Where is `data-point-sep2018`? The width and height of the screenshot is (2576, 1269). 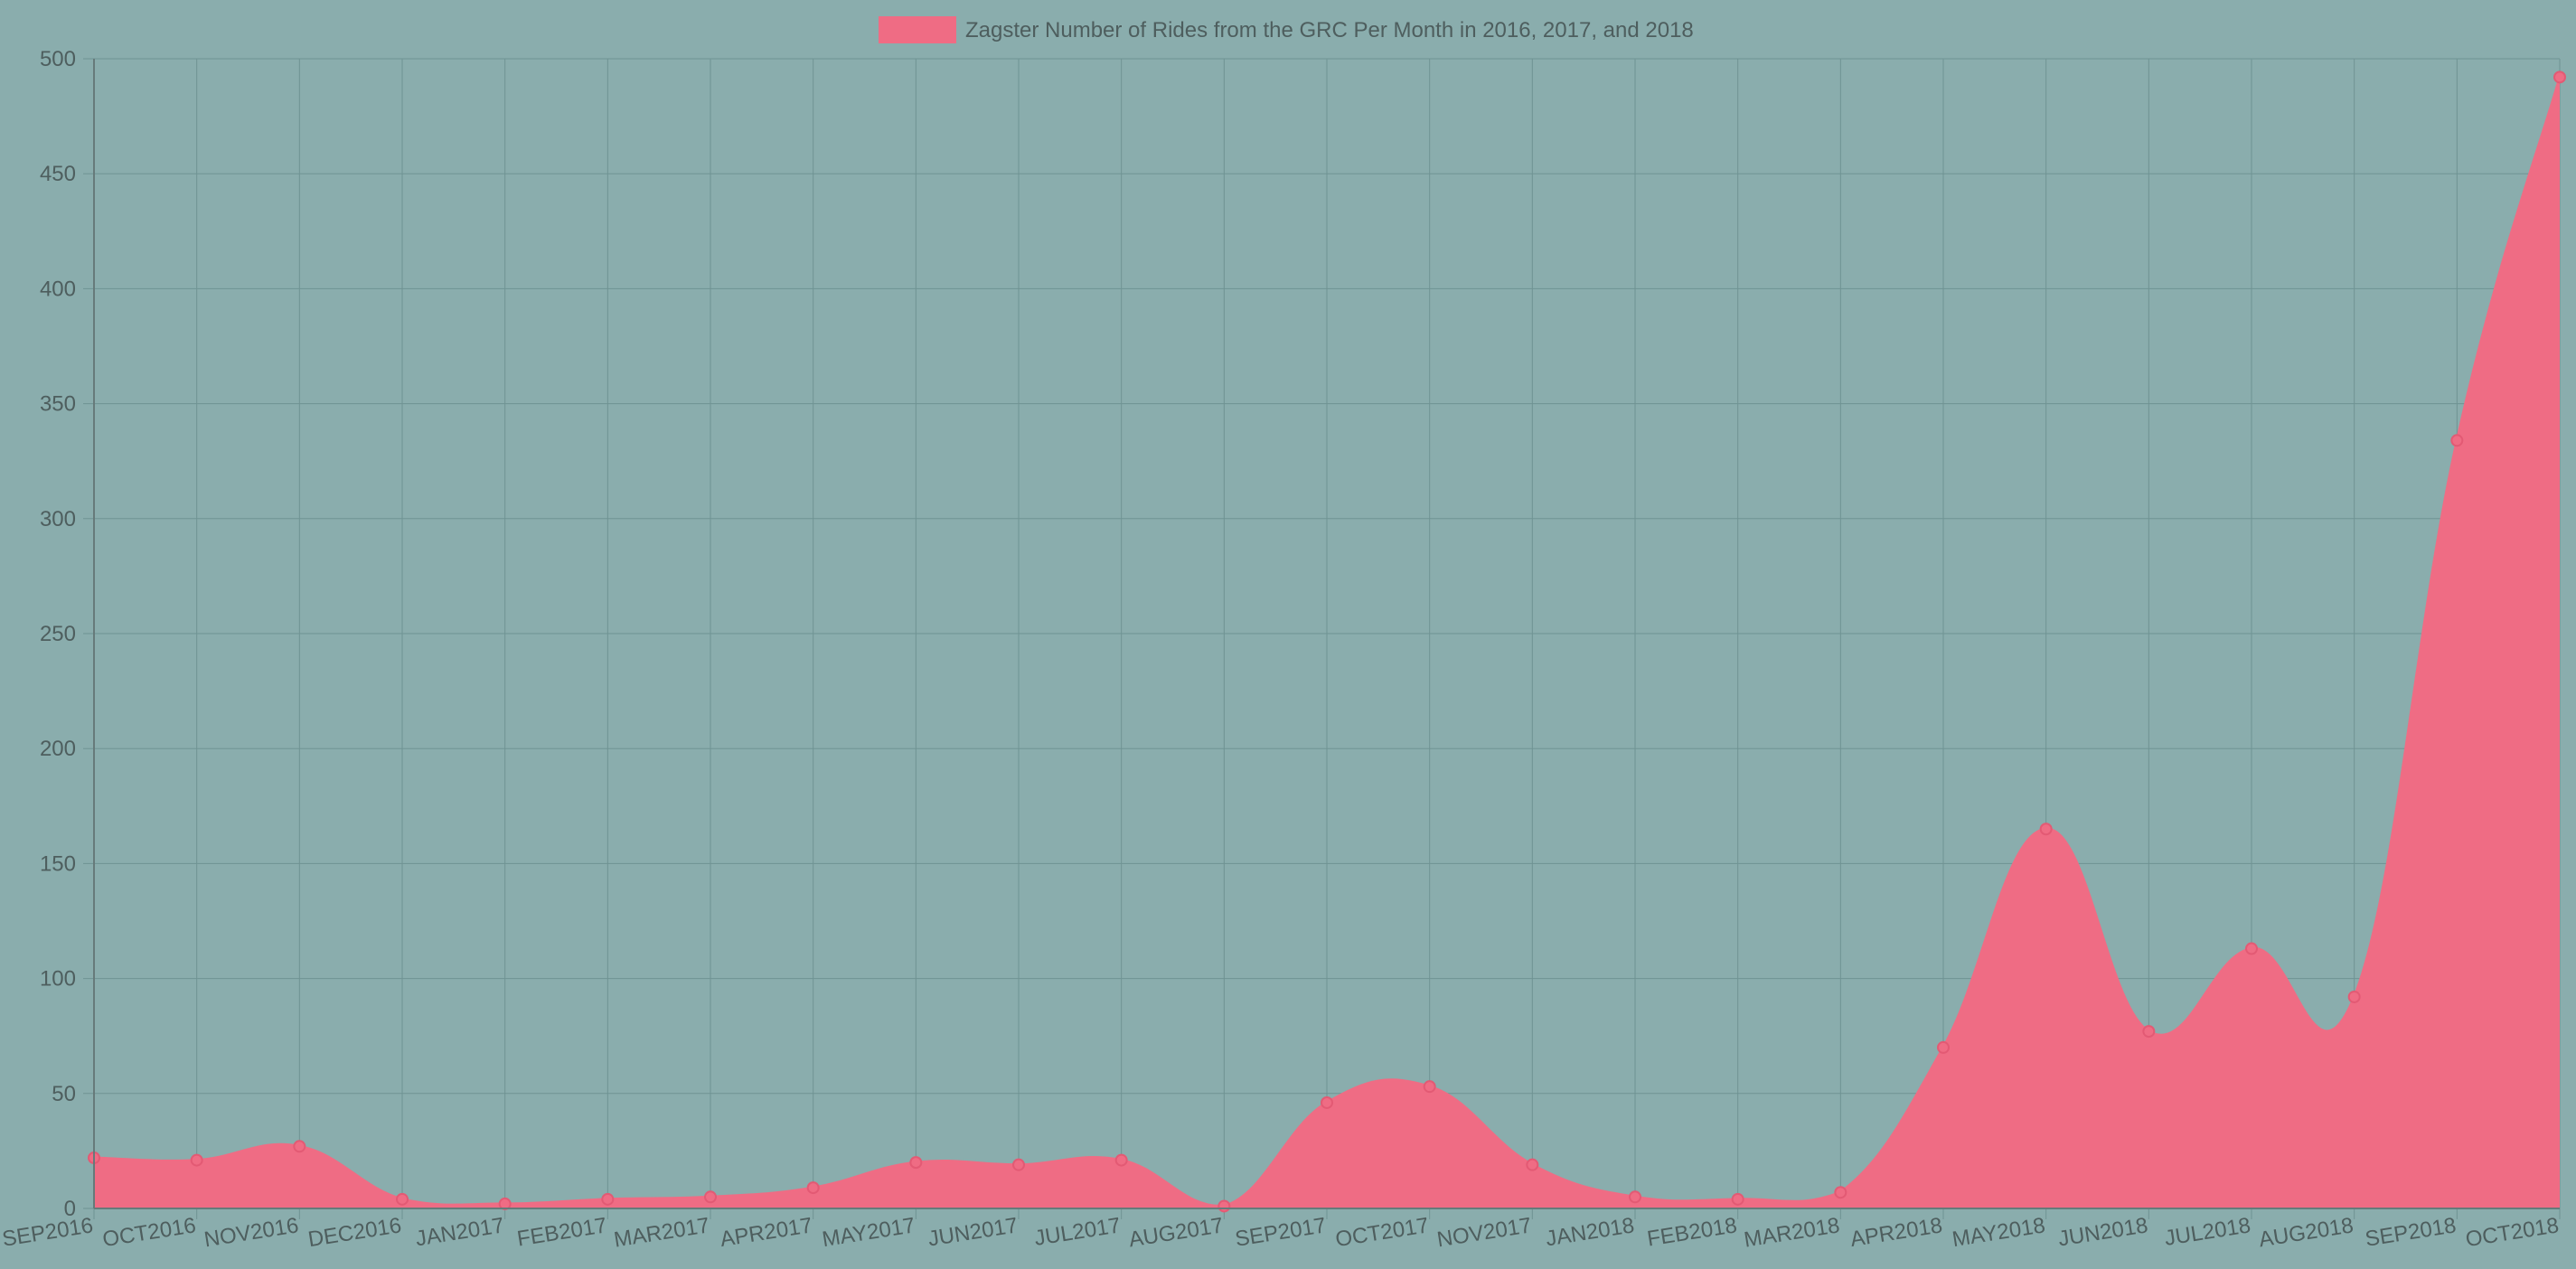
data-point-sep2018 is located at coordinates (2457, 441).